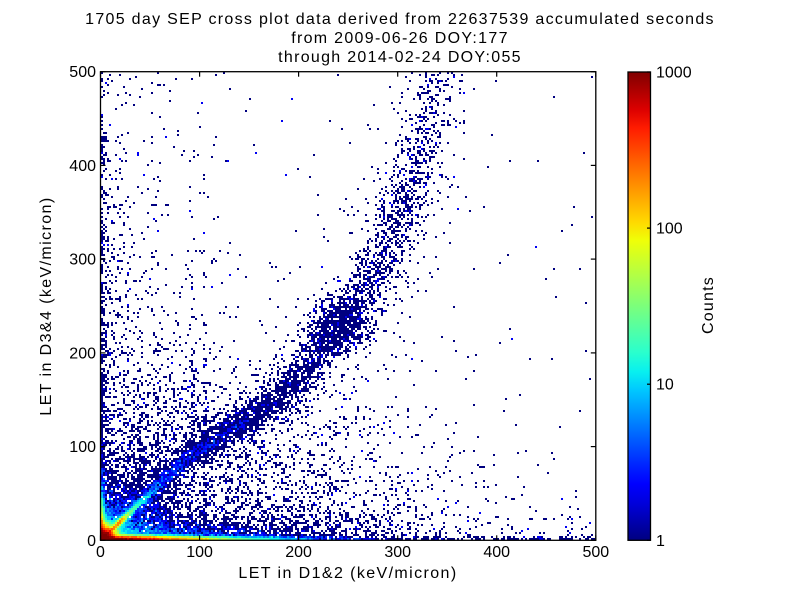 The image size is (800, 600). Describe the element at coordinates (708, 305) in the screenshot. I see `svg-text: Counts` at that location.